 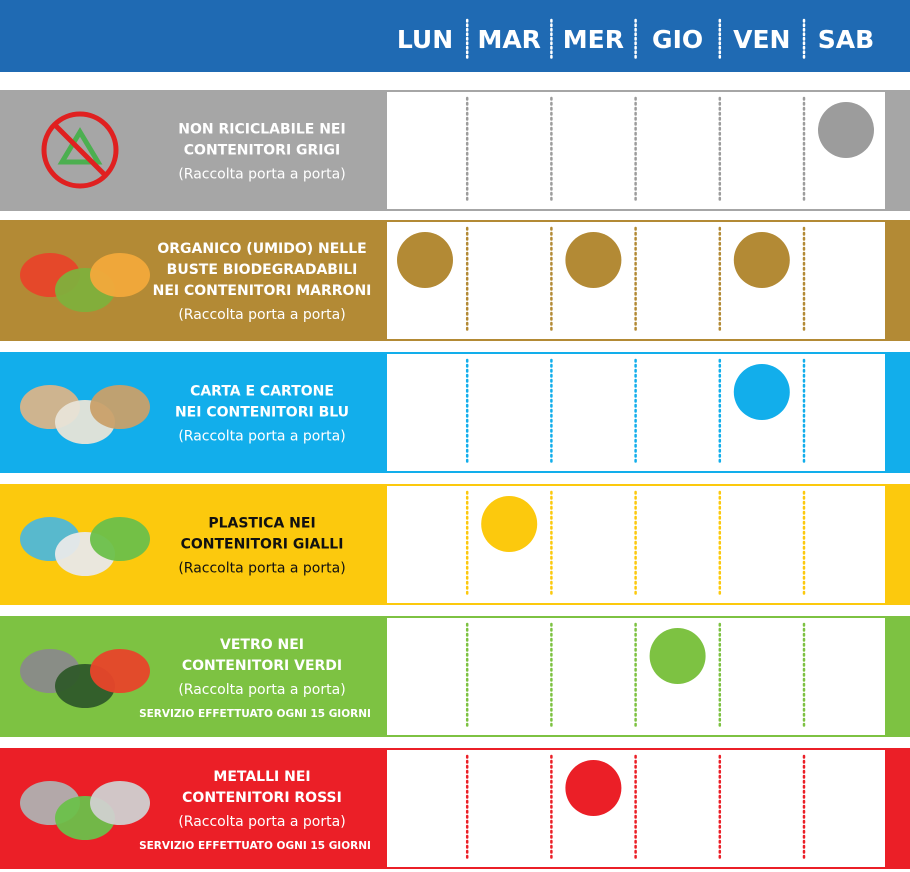 What do you see at coordinates (425, 39) in the screenshot?
I see `day-label: LUN` at bounding box center [425, 39].